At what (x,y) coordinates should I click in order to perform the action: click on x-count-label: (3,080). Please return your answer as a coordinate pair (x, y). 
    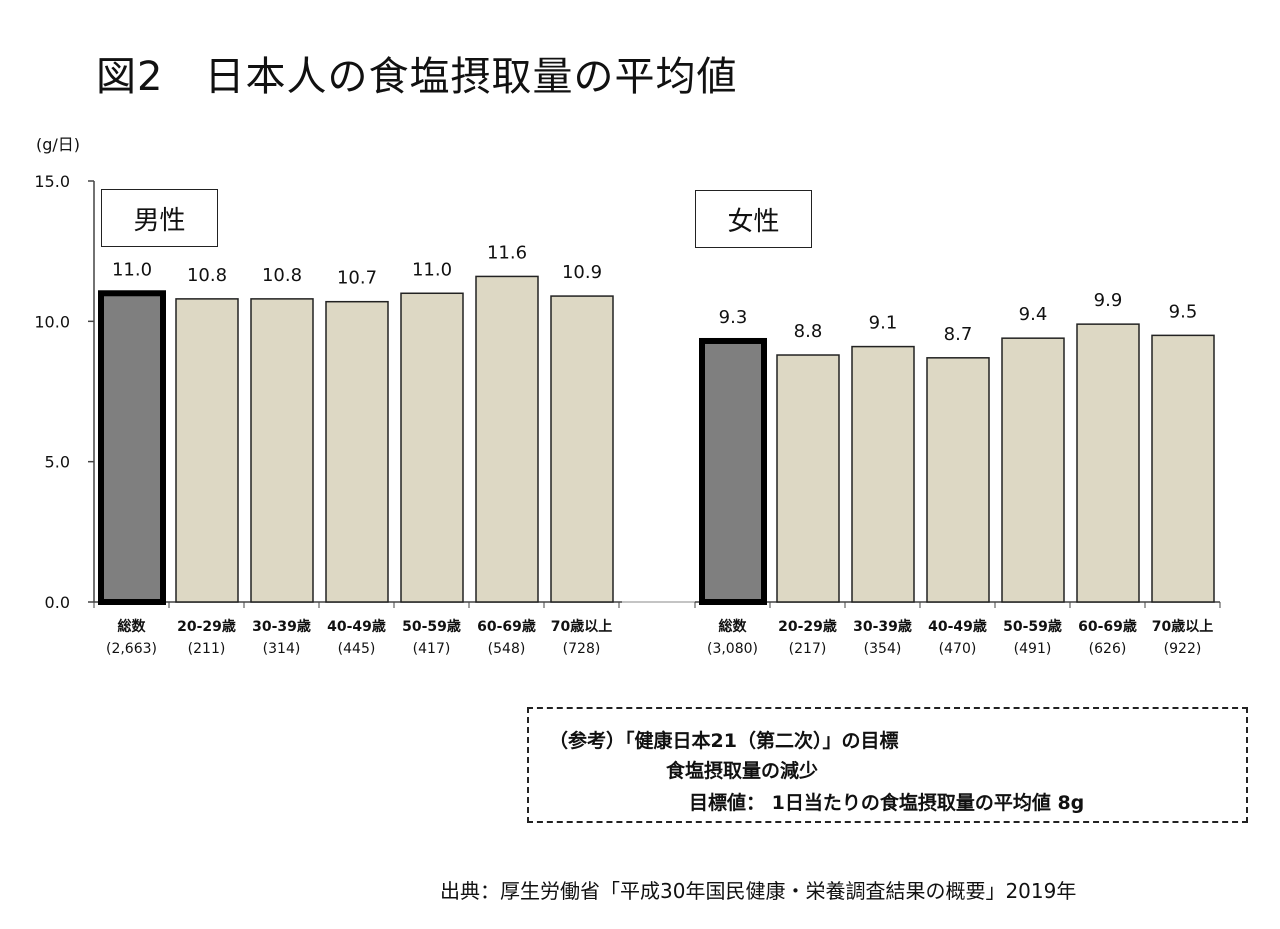
    Looking at the image, I should click on (732, 649).